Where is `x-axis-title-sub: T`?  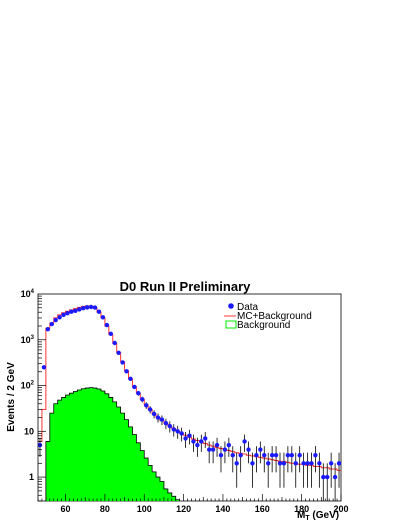 x-axis-title-sub: T is located at coordinates (307, 518).